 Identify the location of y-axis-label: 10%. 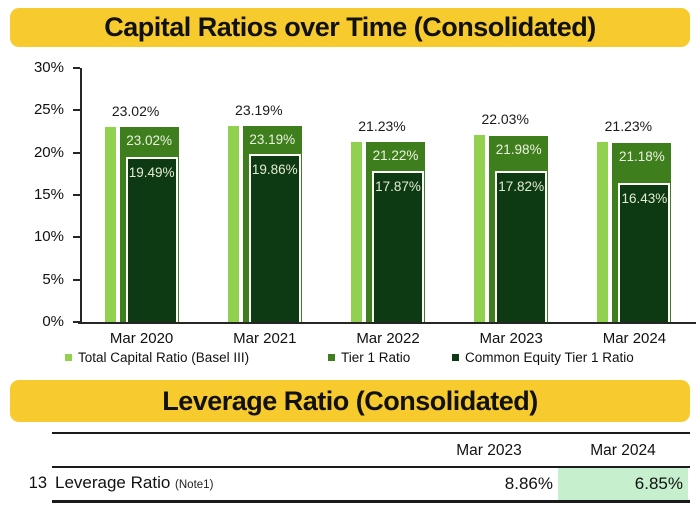
(48, 237).